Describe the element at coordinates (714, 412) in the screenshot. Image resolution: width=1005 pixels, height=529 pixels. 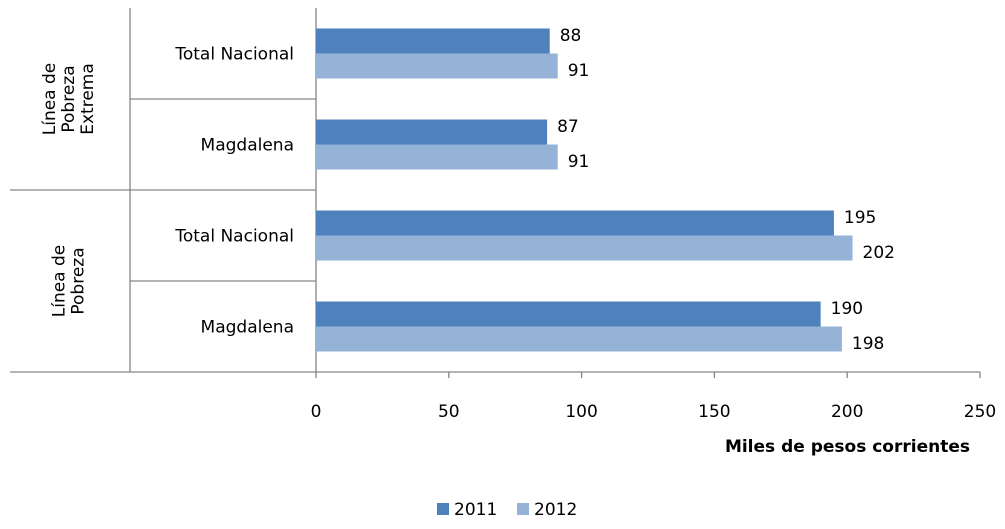
I see `x-tick-label: 150` at that location.